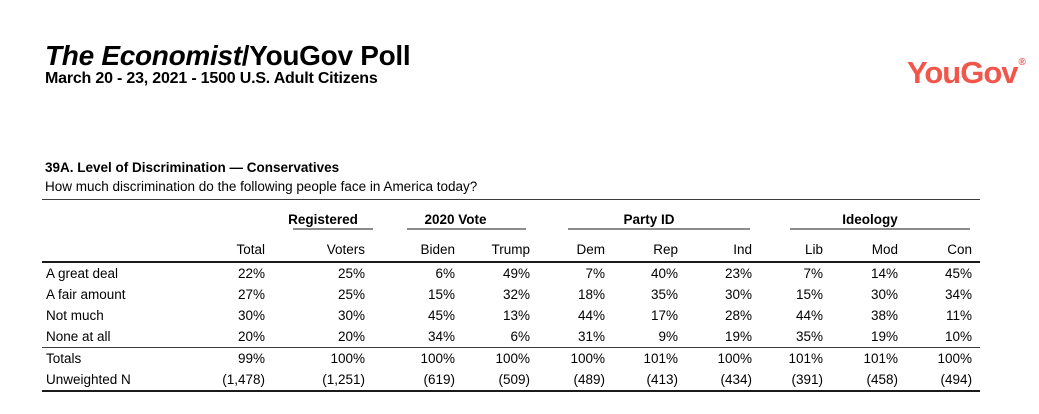  Describe the element at coordinates (591, 294) in the screenshot. I see `cell-value: 18%` at that location.